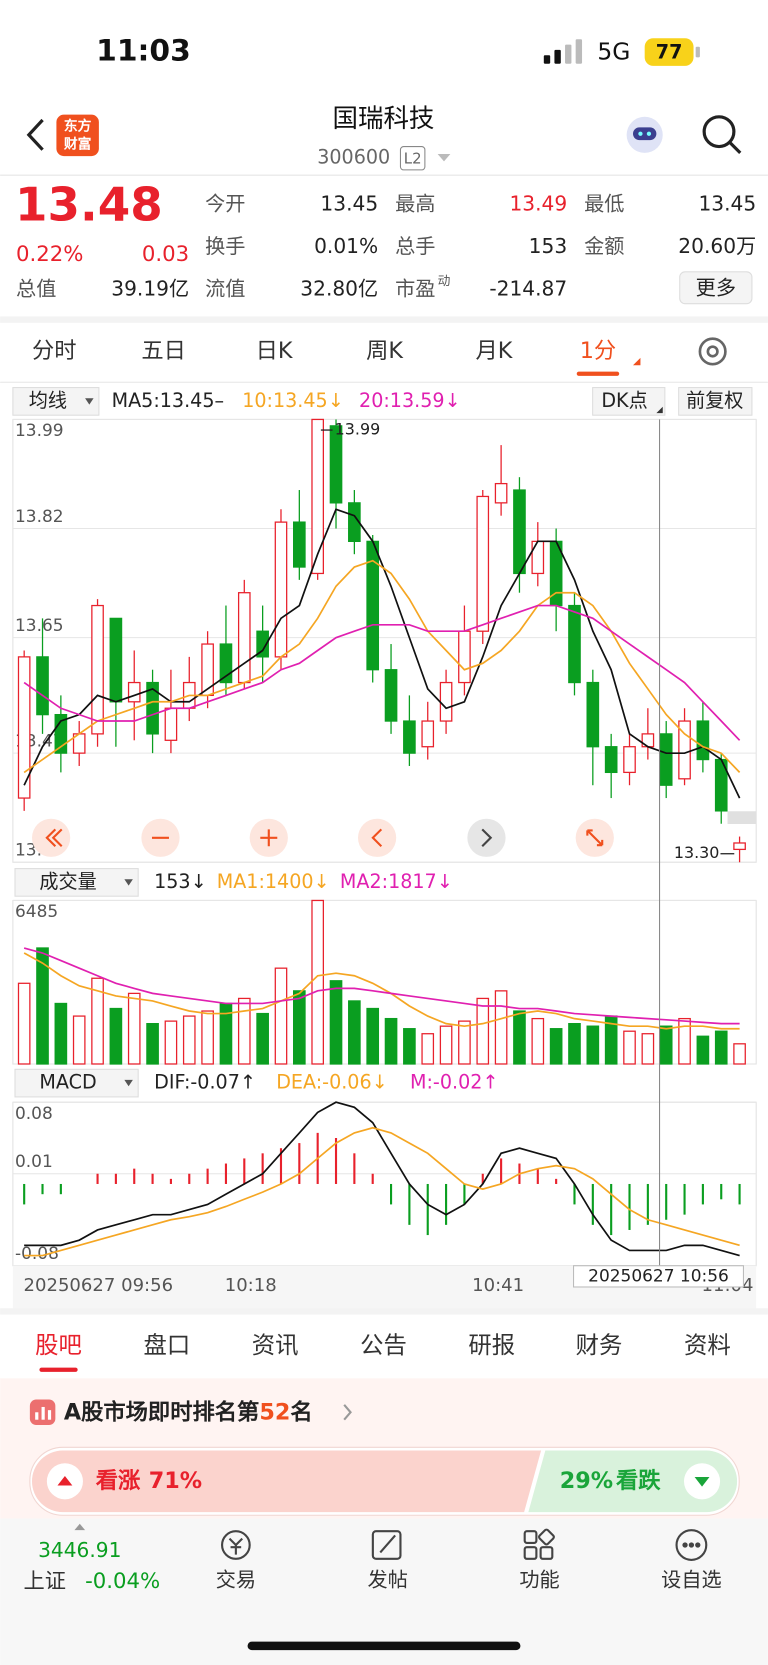  Describe the element at coordinates (275, 1345) in the screenshot. I see `content-tab: 资讯` at that location.